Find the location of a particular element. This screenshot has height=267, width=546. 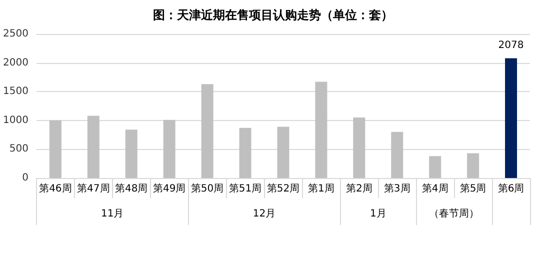

x-tick-label: 第52周 is located at coordinates (283, 188).